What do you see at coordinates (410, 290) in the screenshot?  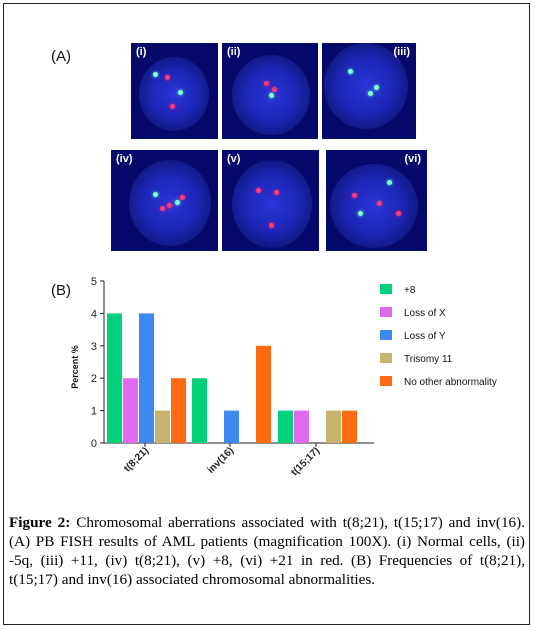 I see `legend-label: +8` at bounding box center [410, 290].